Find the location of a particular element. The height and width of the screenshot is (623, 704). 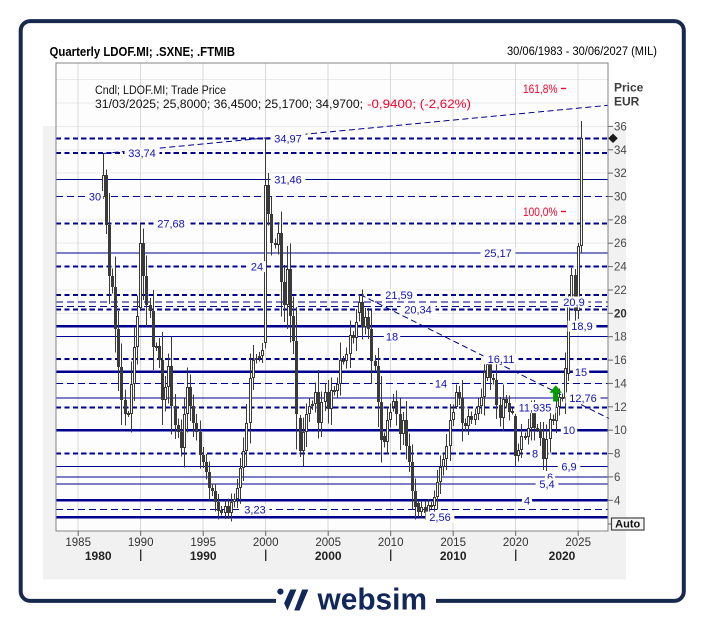

svg-text: 22 is located at coordinates (620, 291).